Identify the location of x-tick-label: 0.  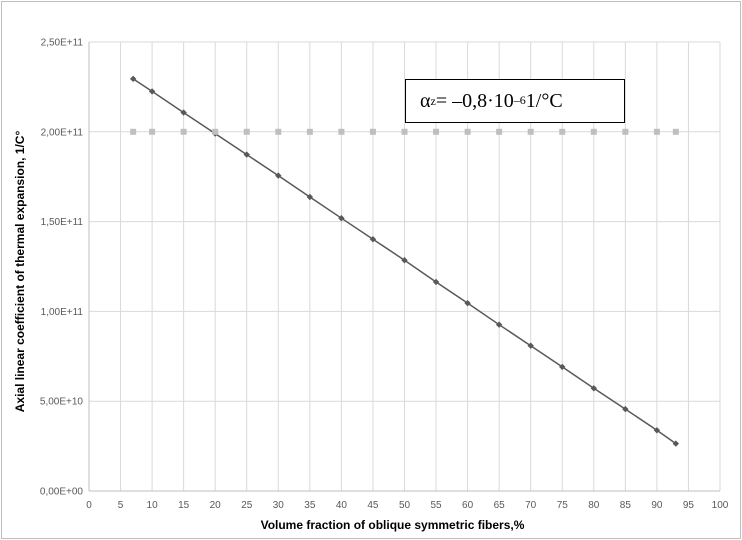
(89, 505).